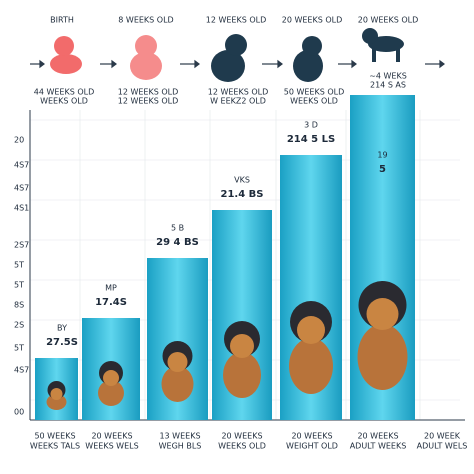  Describe the element at coordinates (242, 446) in the screenshot. I see `bar-footer: WEEKS OLD` at that location.